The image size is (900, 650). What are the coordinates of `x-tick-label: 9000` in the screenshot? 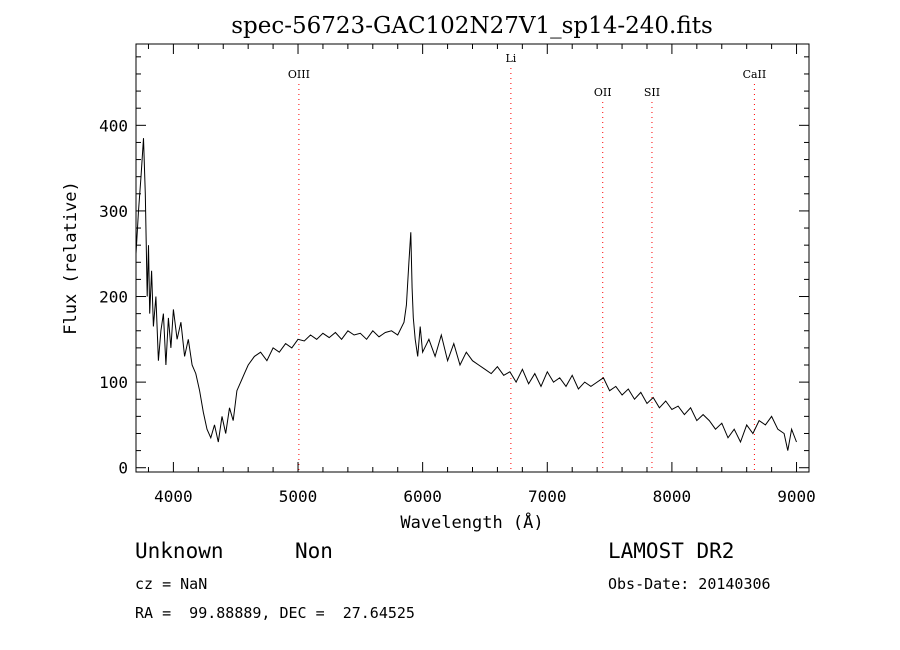 It's located at (796, 496).